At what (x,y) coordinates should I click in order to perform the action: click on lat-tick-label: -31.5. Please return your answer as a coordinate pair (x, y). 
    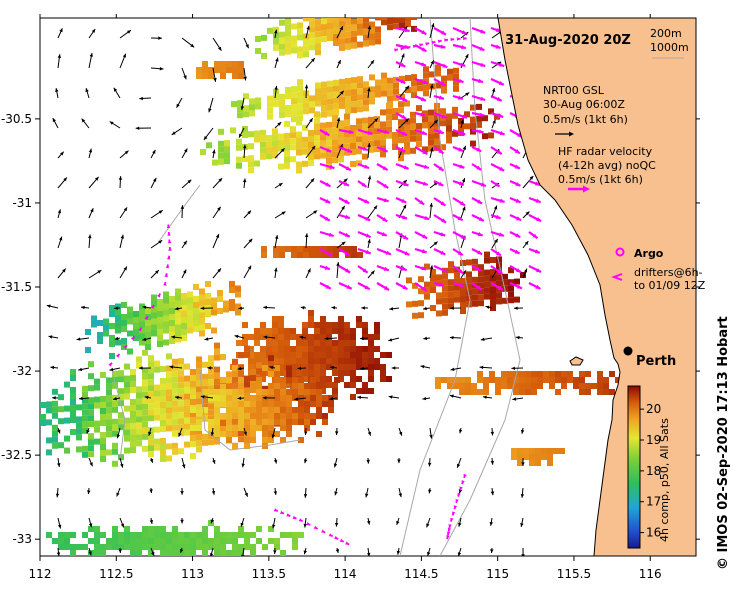
    Looking at the image, I should click on (16, 287).